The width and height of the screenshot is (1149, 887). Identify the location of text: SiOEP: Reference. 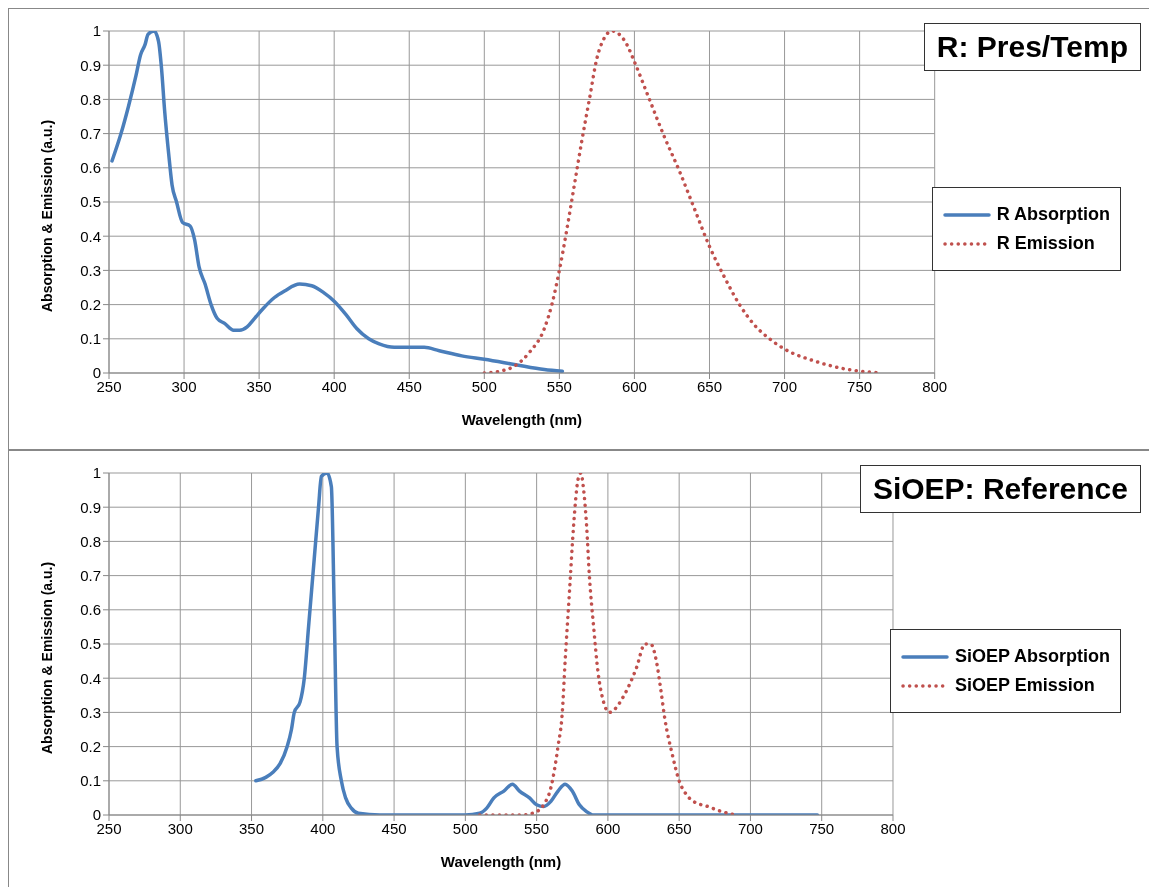
(1000, 489).